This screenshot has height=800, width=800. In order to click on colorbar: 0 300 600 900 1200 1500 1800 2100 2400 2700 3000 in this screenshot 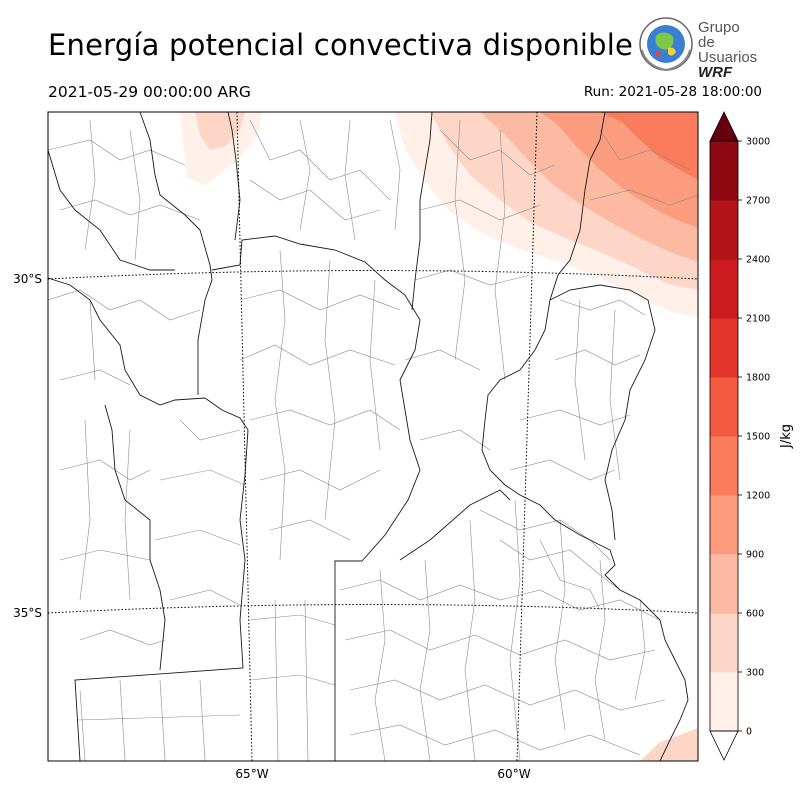, I will do `click(739, 436)`.